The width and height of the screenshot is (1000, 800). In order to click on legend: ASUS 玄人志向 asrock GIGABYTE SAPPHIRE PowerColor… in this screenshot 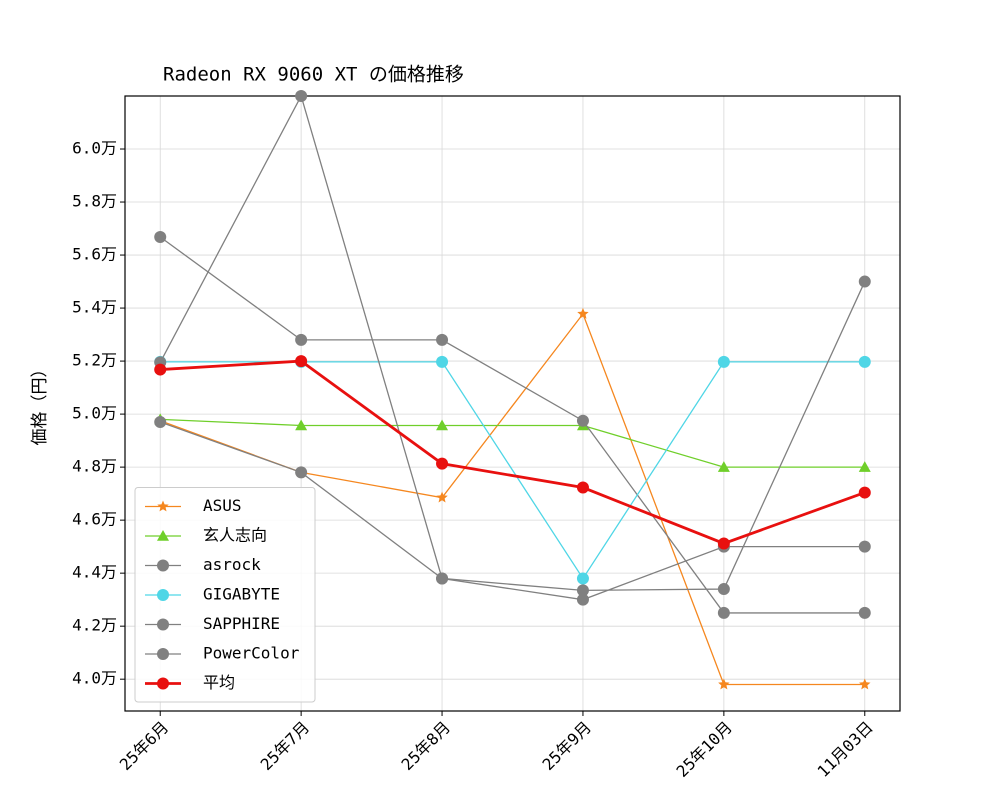, I will do `click(225, 595)`.